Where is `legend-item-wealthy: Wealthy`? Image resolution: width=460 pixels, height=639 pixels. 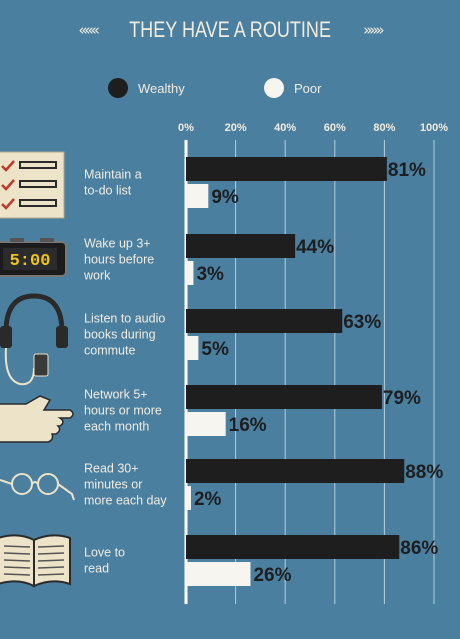 legend-item-wealthy: Wealthy is located at coordinates (146, 88).